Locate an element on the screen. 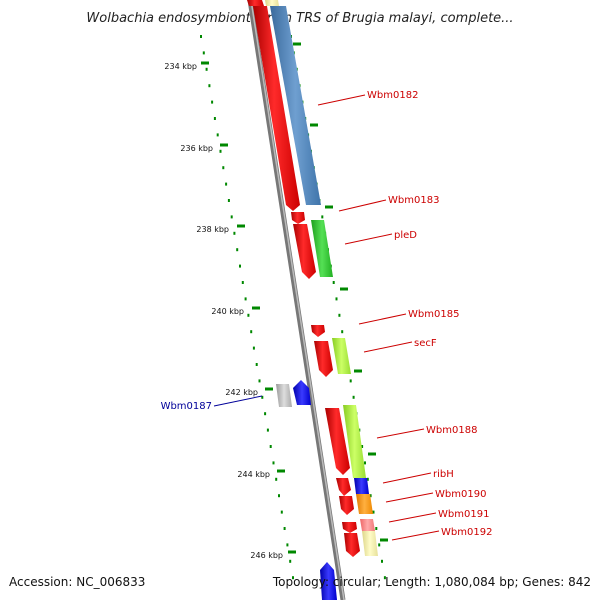  label-wbm0182: Wbm0182 is located at coordinates (392, 95).